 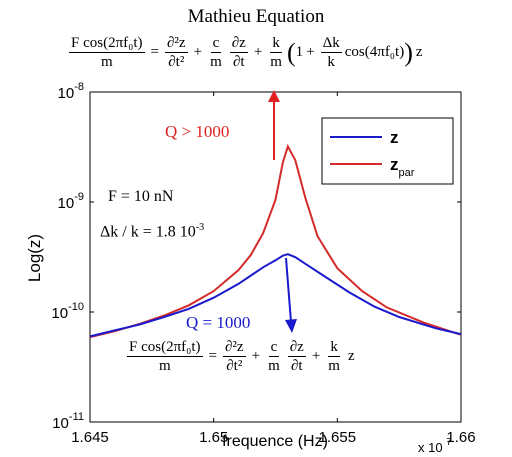 I want to click on mathieu-term2a-num: c, so click(x=216, y=44).